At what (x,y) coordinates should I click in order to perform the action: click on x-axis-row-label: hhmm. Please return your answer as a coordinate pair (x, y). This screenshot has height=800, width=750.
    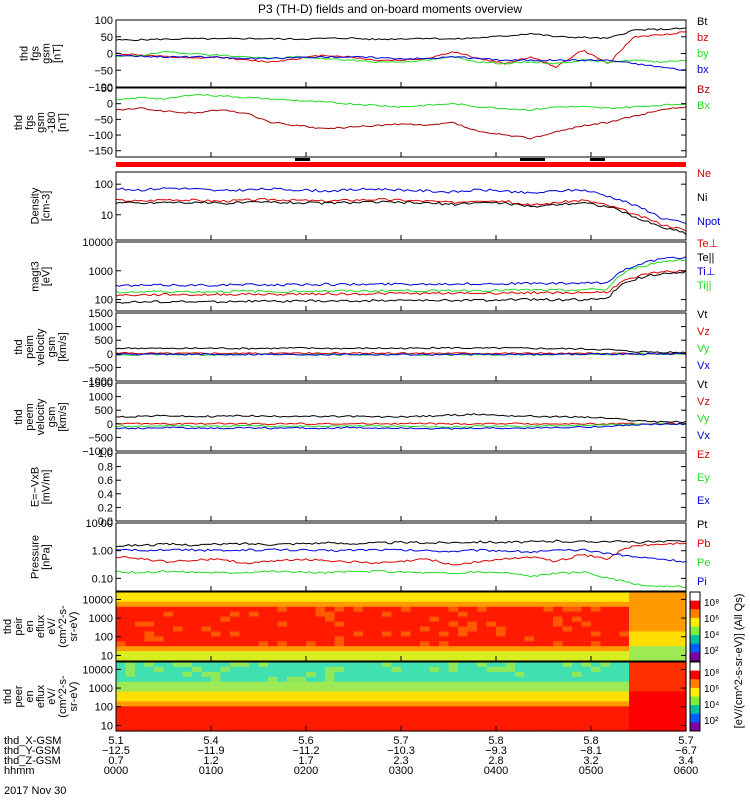
    Looking at the image, I should click on (19, 771).